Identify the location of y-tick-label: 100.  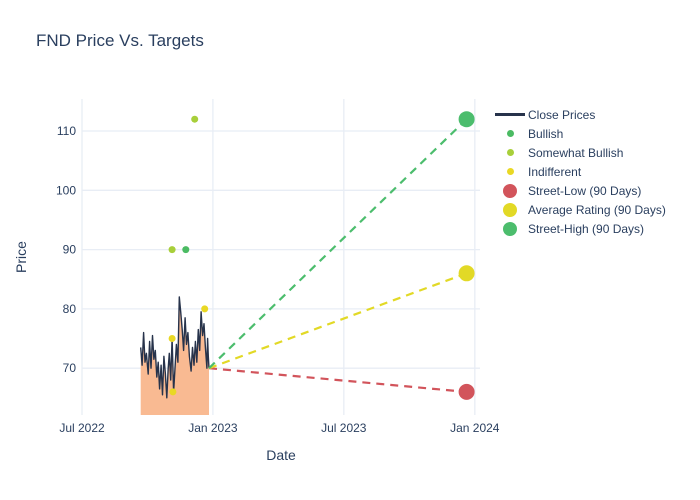
(66, 190).